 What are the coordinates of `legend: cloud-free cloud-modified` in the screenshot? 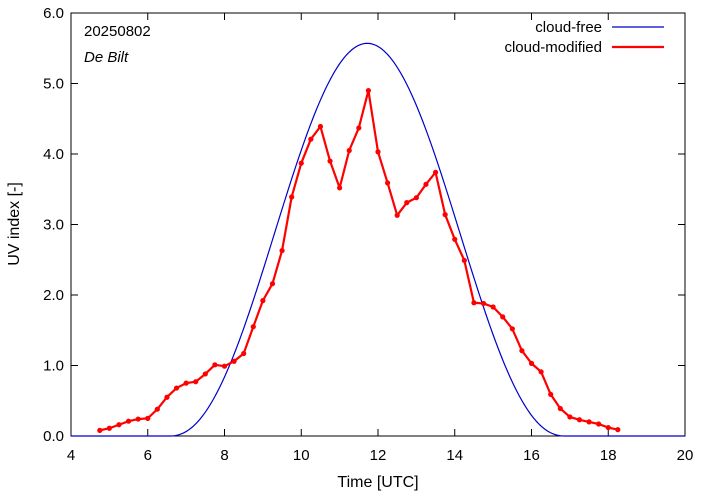 It's located at (584, 37).